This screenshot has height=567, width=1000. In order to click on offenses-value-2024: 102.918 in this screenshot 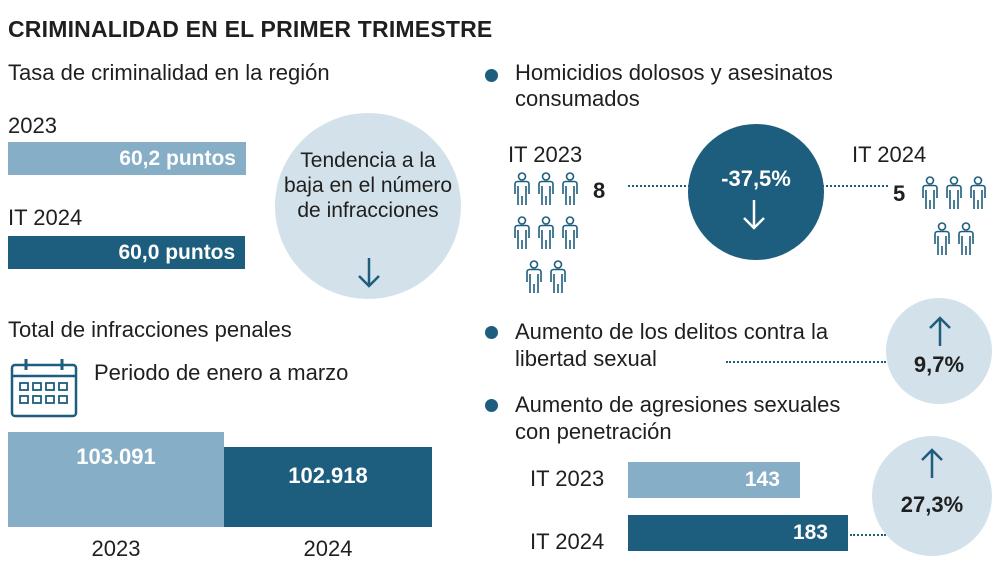, I will do `click(328, 475)`.